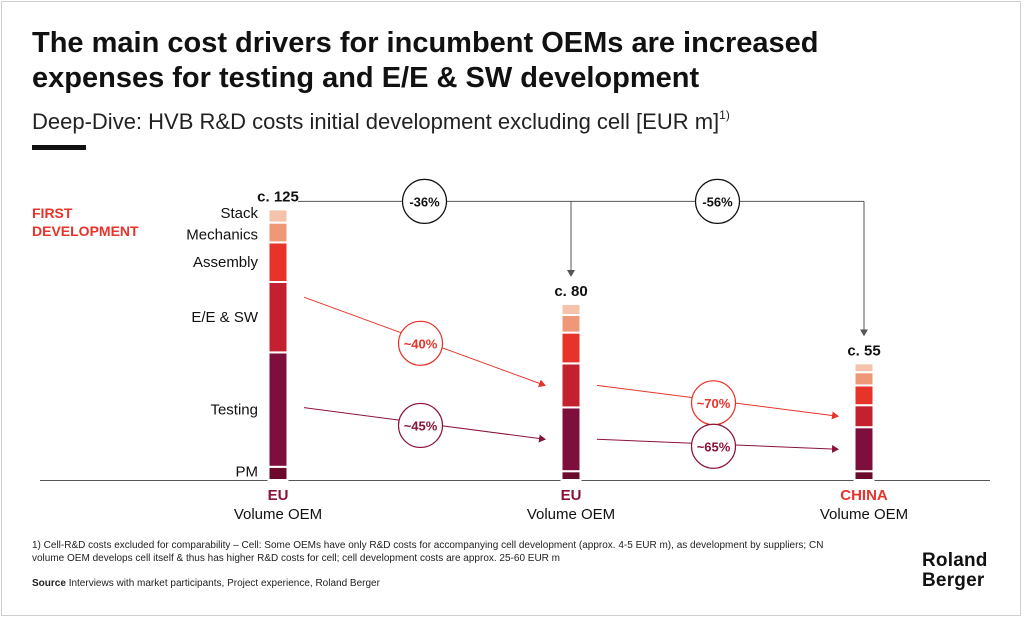 This screenshot has width=1024, height=619. Describe the element at coordinates (59, 147) in the screenshot. I see `title-underline` at that location.